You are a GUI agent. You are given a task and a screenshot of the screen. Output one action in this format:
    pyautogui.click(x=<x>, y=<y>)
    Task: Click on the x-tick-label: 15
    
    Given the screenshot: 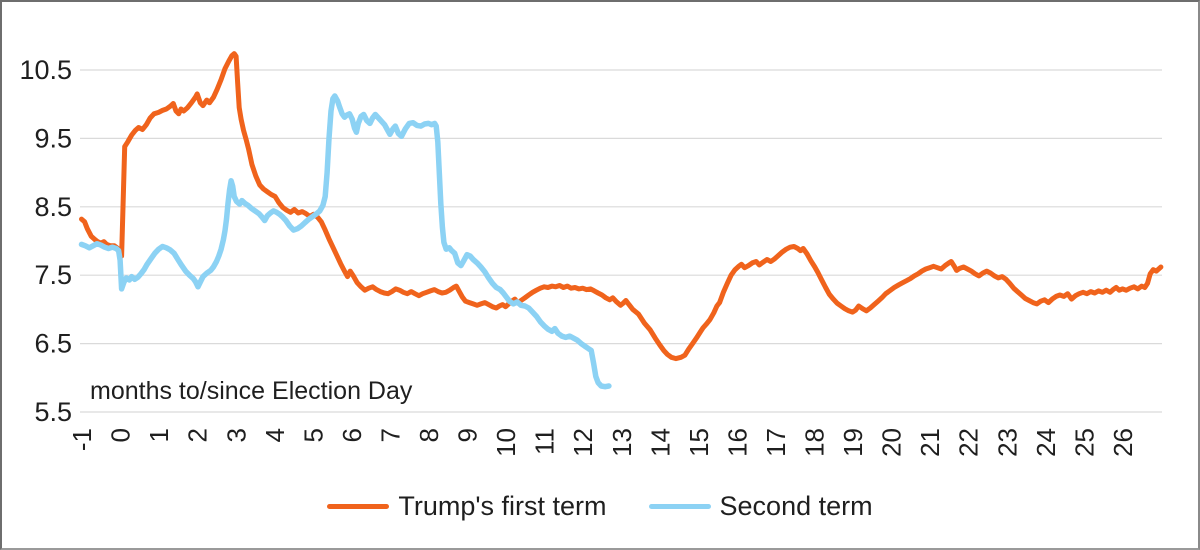 What is the action you would take?
    pyautogui.click(x=699, y=442)
    